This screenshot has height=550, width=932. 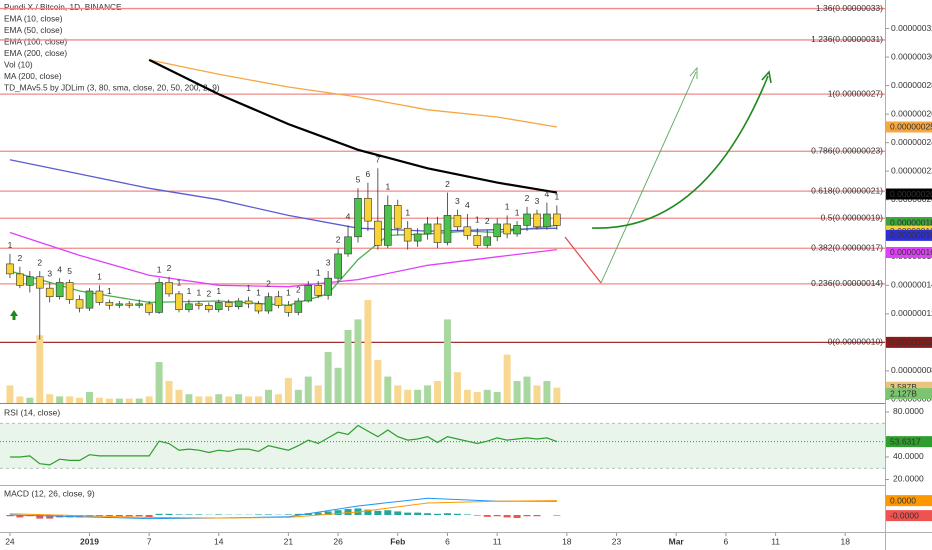 I want to click on legend-entry: EMA (50, close), so click(x=33, y=30).